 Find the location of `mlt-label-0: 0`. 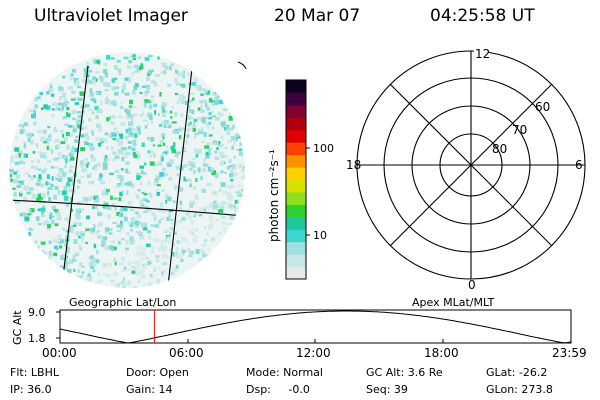

mlt-label-0: 0 is located at coordinates (472, 285).